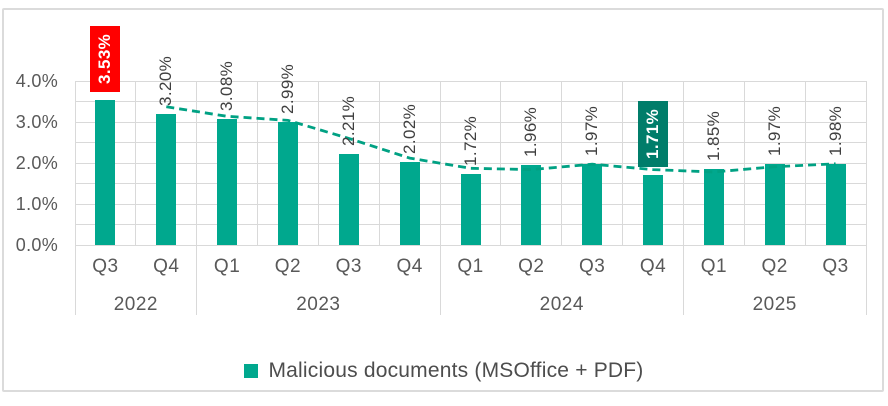 This screenshot has height=406, width=888. I want to click on year-label-2022: 2022, so click(135, 304).